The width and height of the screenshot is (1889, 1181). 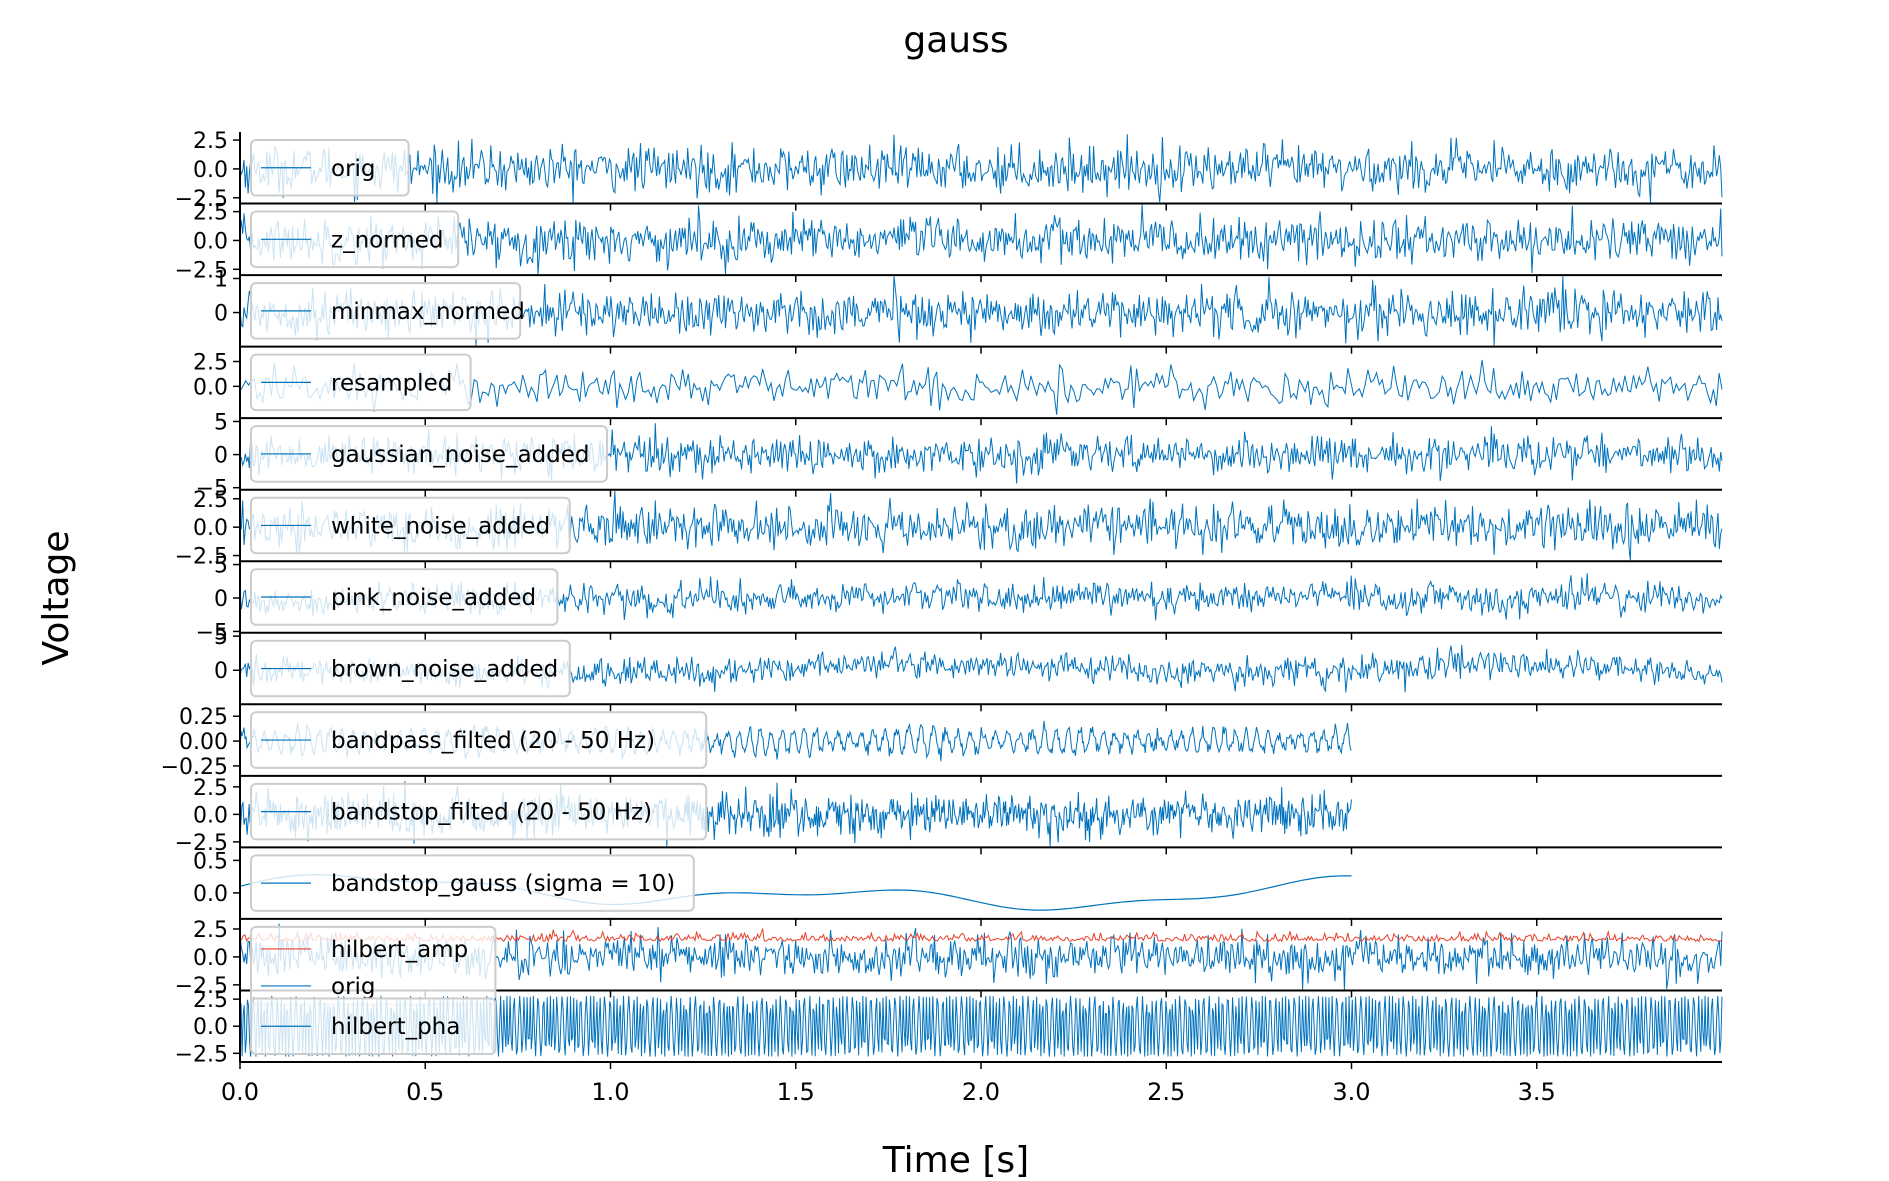 I want to click on x-axis: 0.0 0.5 1.0 1.5 2.0 2.5 3.0 3.5, so click(x=888, y=1092).